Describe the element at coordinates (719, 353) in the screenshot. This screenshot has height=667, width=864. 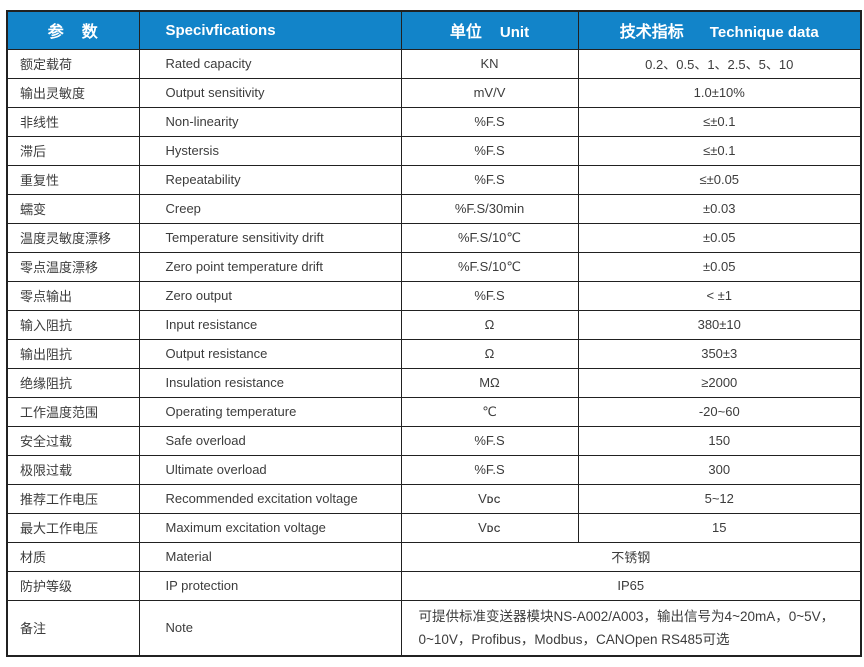
I see `value-cell: 350±3` at that location.